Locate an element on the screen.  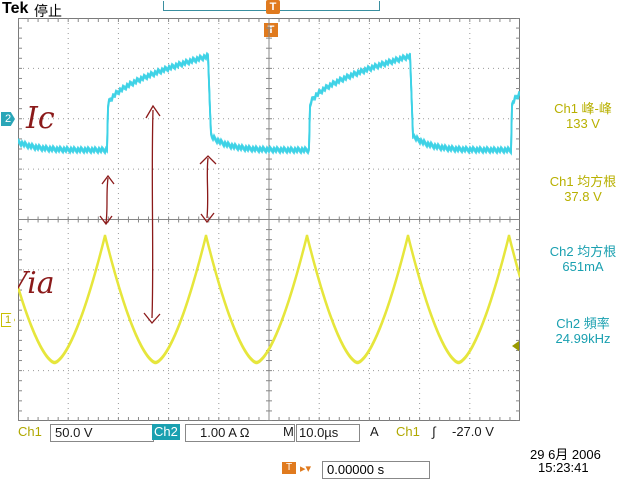
measurement-ch1-pk-pk: Ch1 峰-峰 133 V is located at coordinates (583, 116).